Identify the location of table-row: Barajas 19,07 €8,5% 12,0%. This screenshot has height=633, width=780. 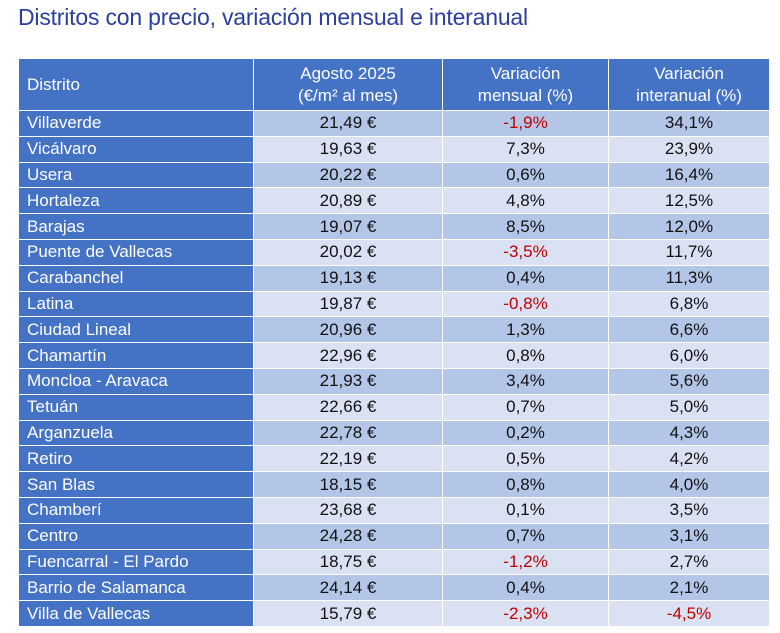
(394, 226).